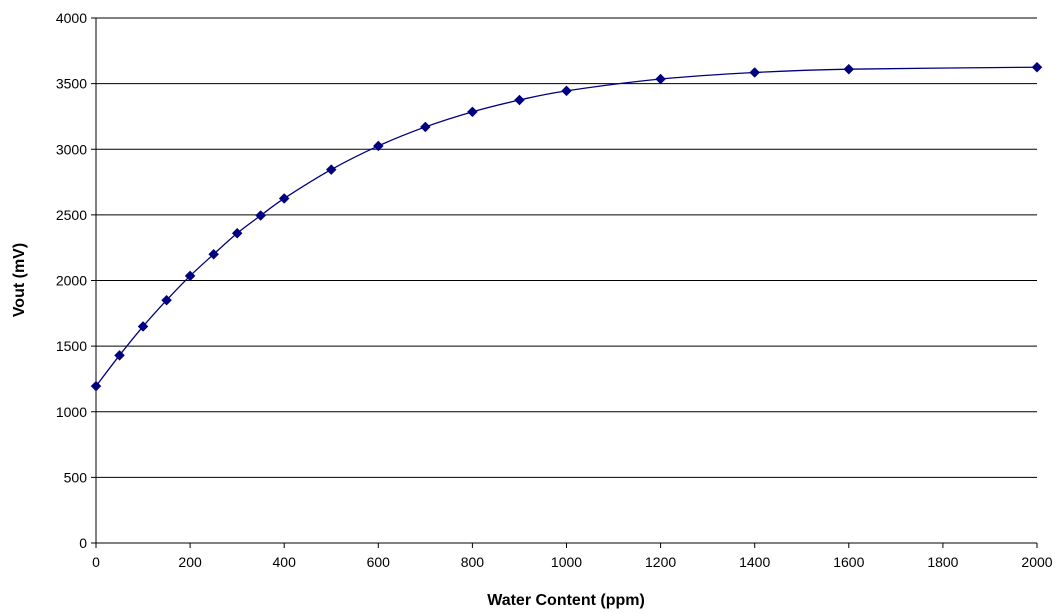 This screenshot has width=1064, height=614. I want to click on y-tick-label: 3500, so click(71, 84).